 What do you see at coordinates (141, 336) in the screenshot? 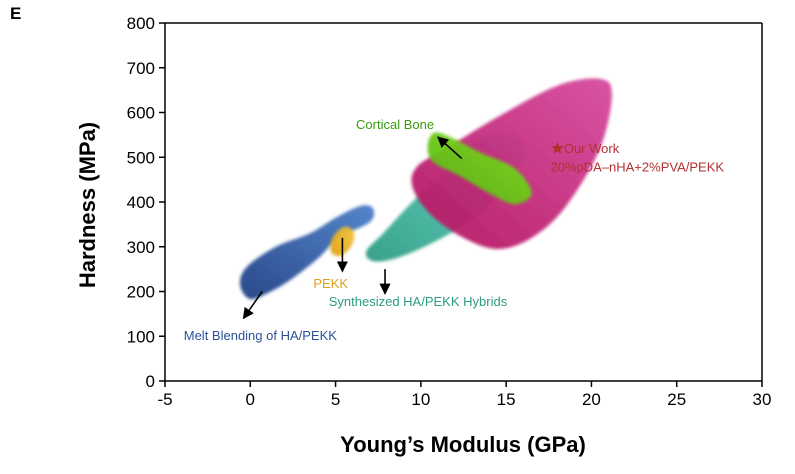
I see `y-tick-label: 100` at bounding box center [141, 336].